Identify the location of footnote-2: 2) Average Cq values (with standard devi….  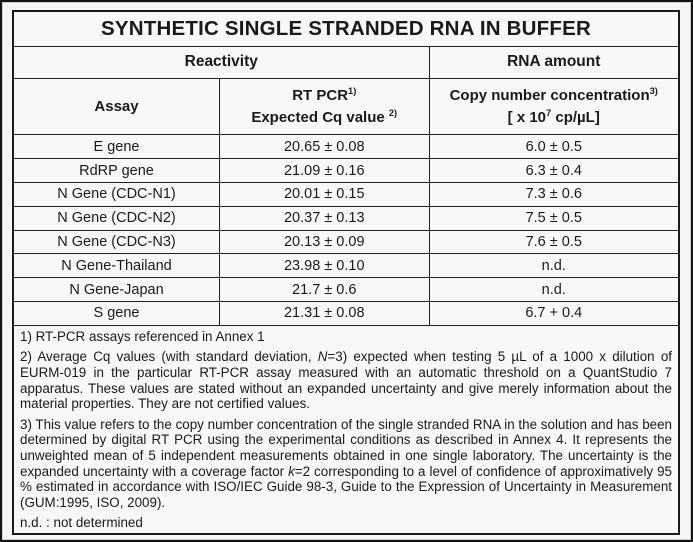
(346, 380).